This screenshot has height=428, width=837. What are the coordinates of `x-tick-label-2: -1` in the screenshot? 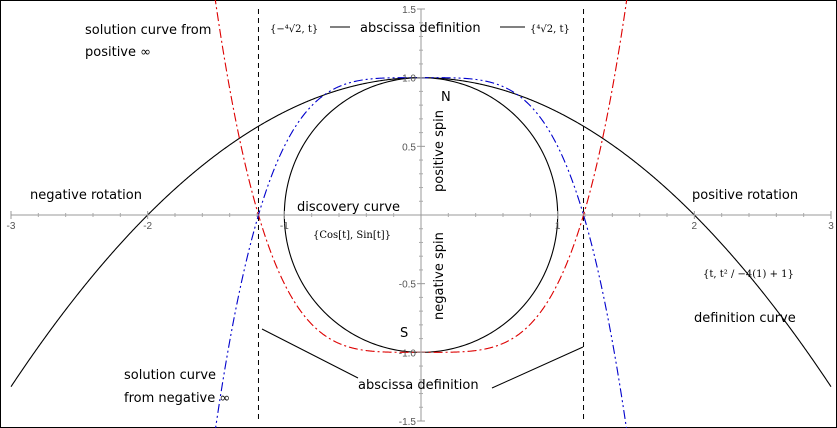 It's located at (284, 226).